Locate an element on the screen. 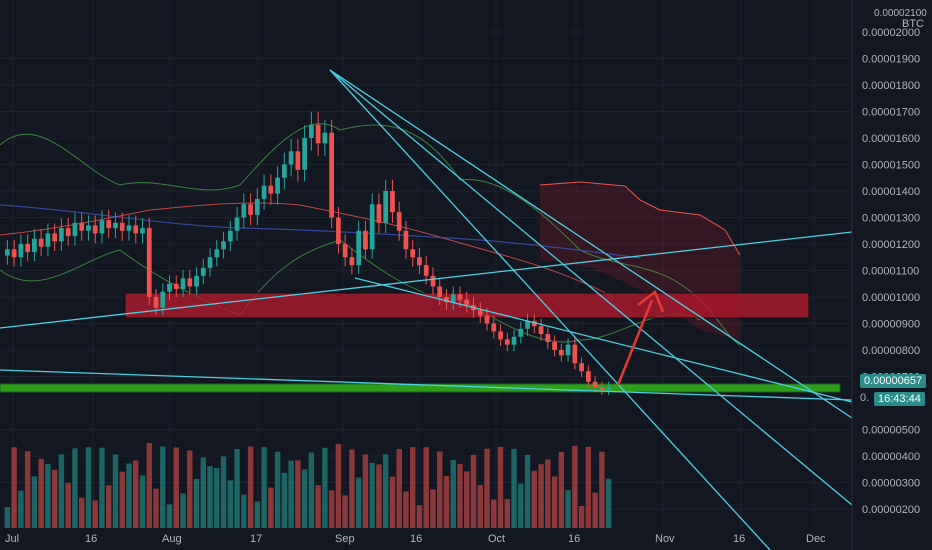  price-axis-label: 0.00002000 is located at coordinates (891, 33).